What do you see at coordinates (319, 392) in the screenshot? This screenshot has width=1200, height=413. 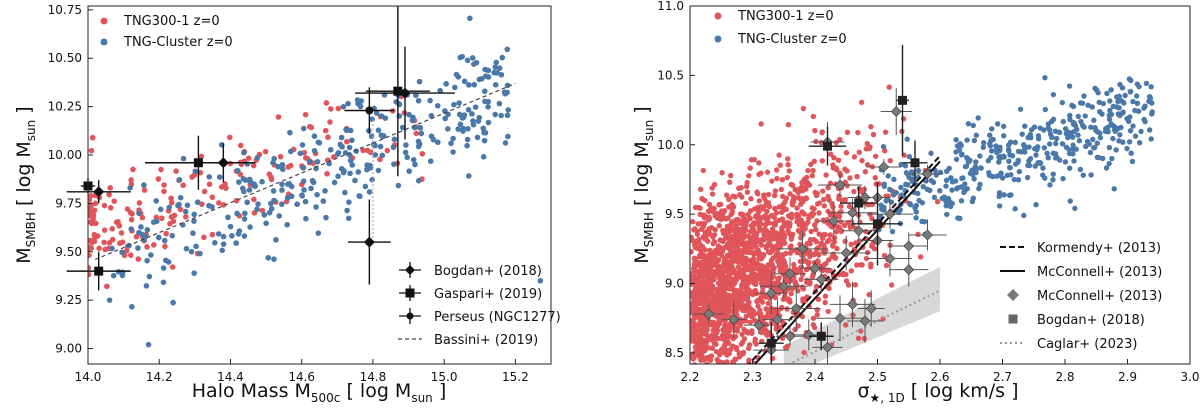 I see `left-x-axis-label: Halo Mass M500c [ log Msun ]` at bounding box center [319, 392].